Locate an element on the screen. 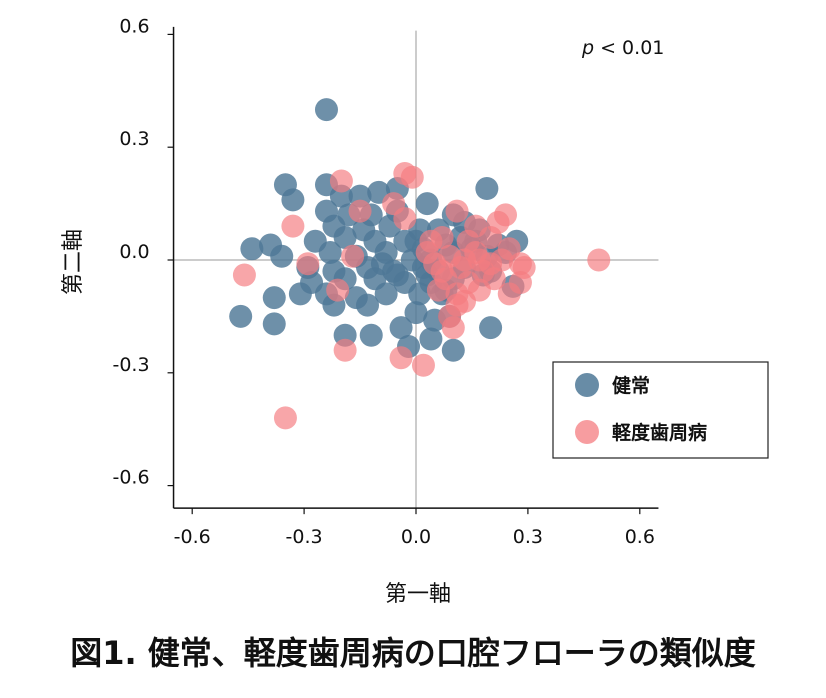  x-tick-label: 0.6 is located at coordinates (640, 537).